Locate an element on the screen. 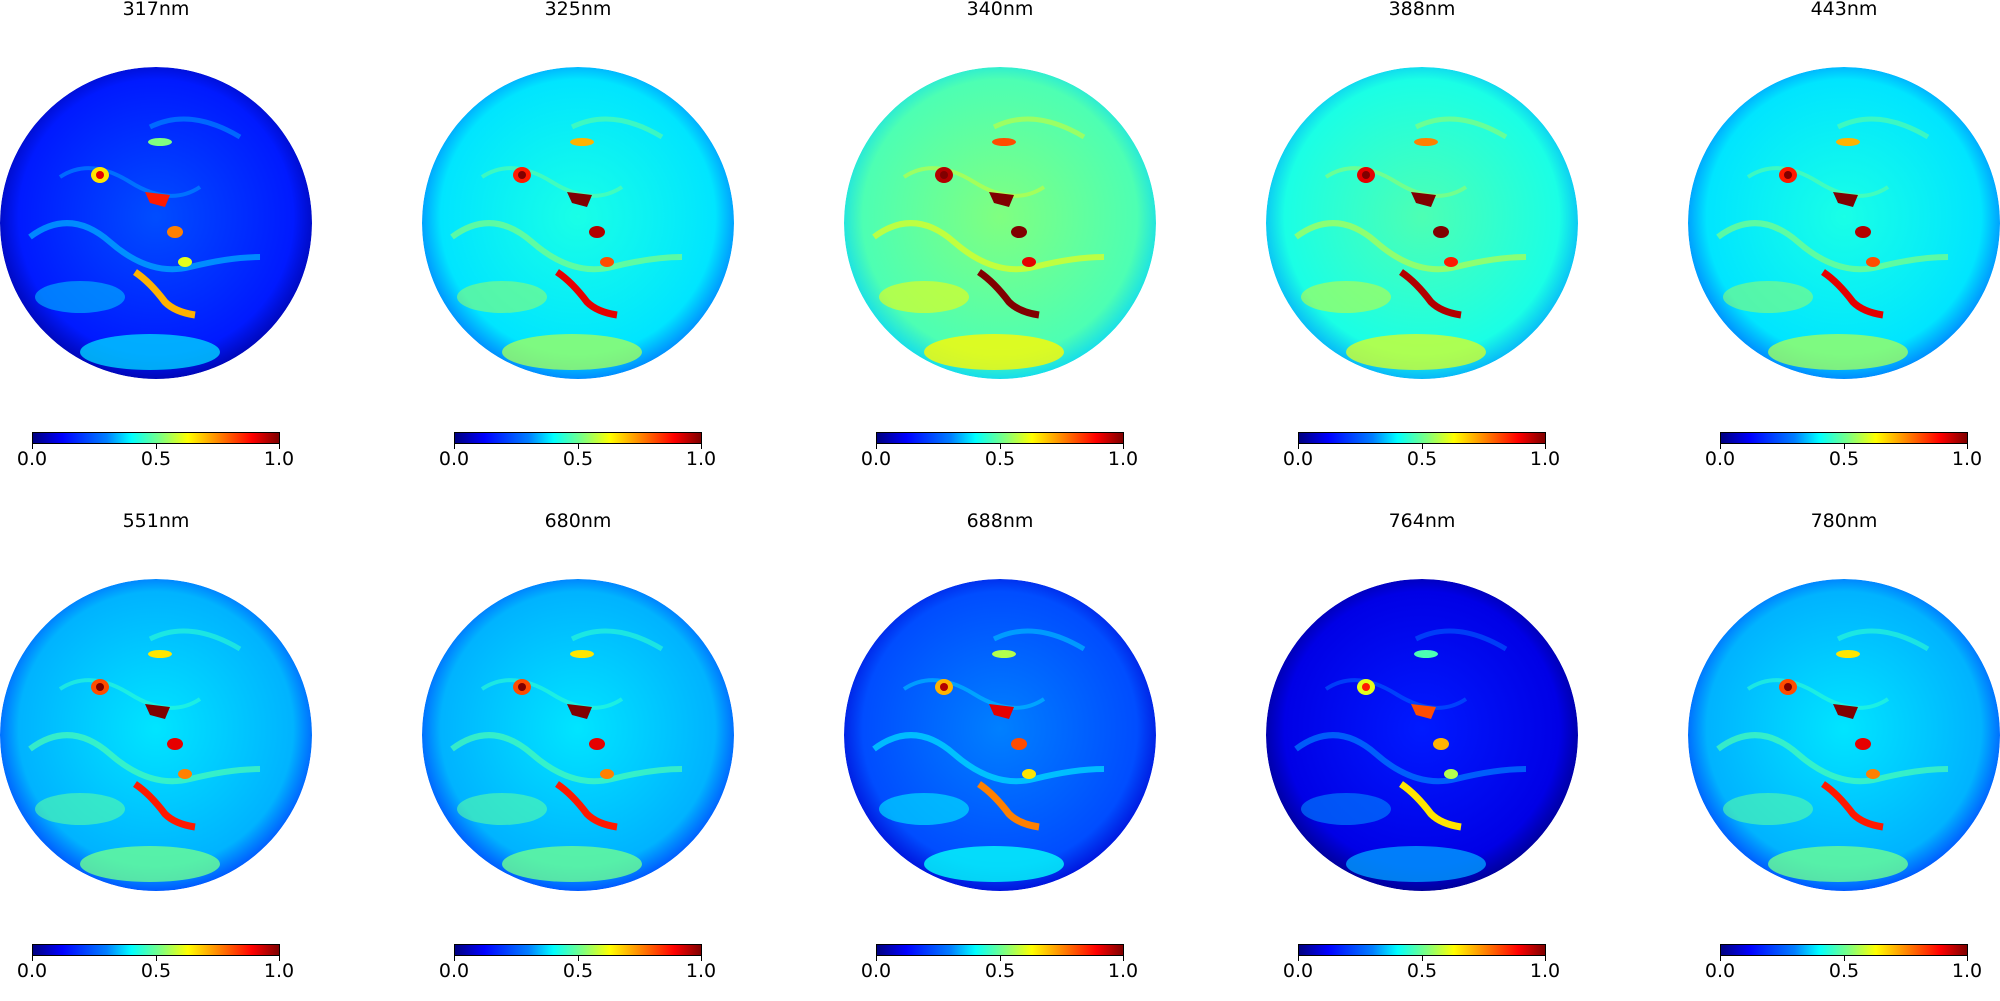  panel-9: 764nm 0.0 0.5 1.0 is located at coordinates (1436, 755).